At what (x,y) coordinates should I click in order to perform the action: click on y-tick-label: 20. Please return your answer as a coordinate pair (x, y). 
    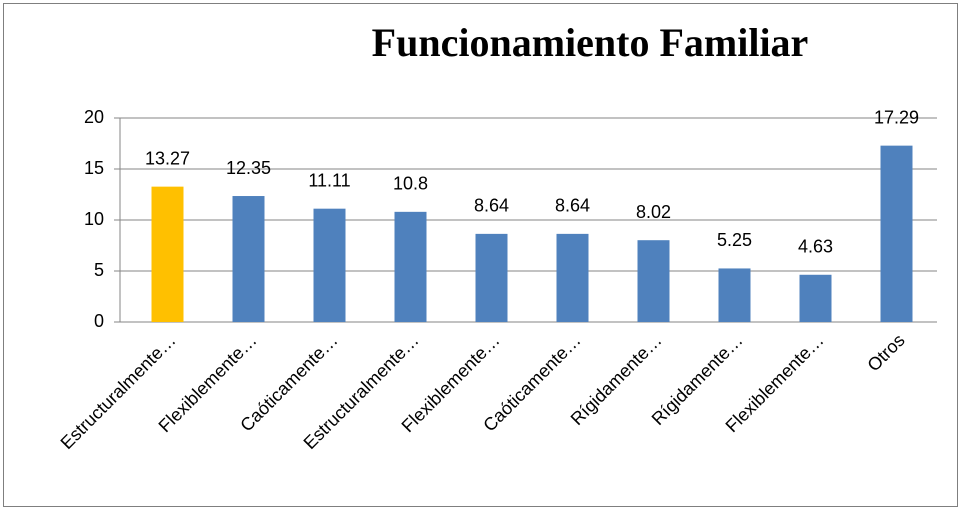
    Looking at the image, I should click on (94, 117).